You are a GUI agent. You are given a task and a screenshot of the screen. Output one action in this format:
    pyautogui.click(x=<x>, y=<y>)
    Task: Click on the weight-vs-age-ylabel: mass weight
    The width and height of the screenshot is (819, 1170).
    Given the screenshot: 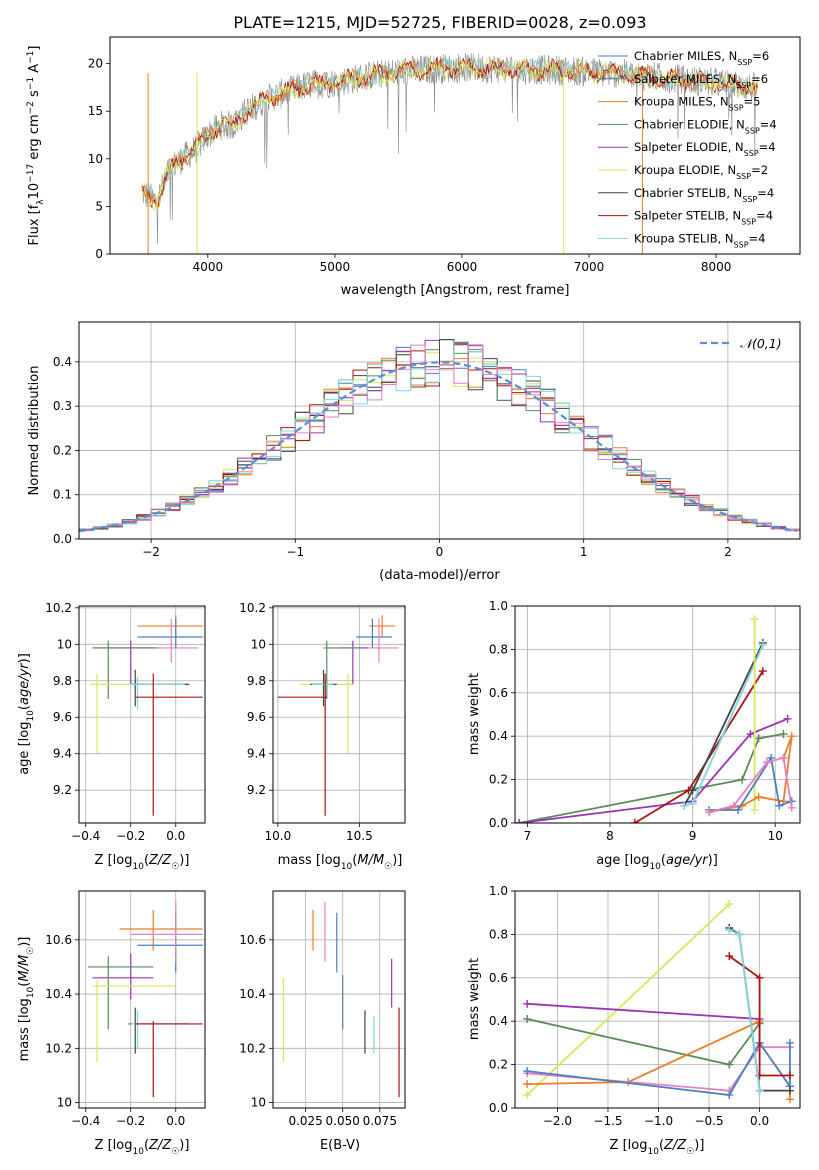 What is the action you would take?
    pyautogui.click(x=474, y=714)
    